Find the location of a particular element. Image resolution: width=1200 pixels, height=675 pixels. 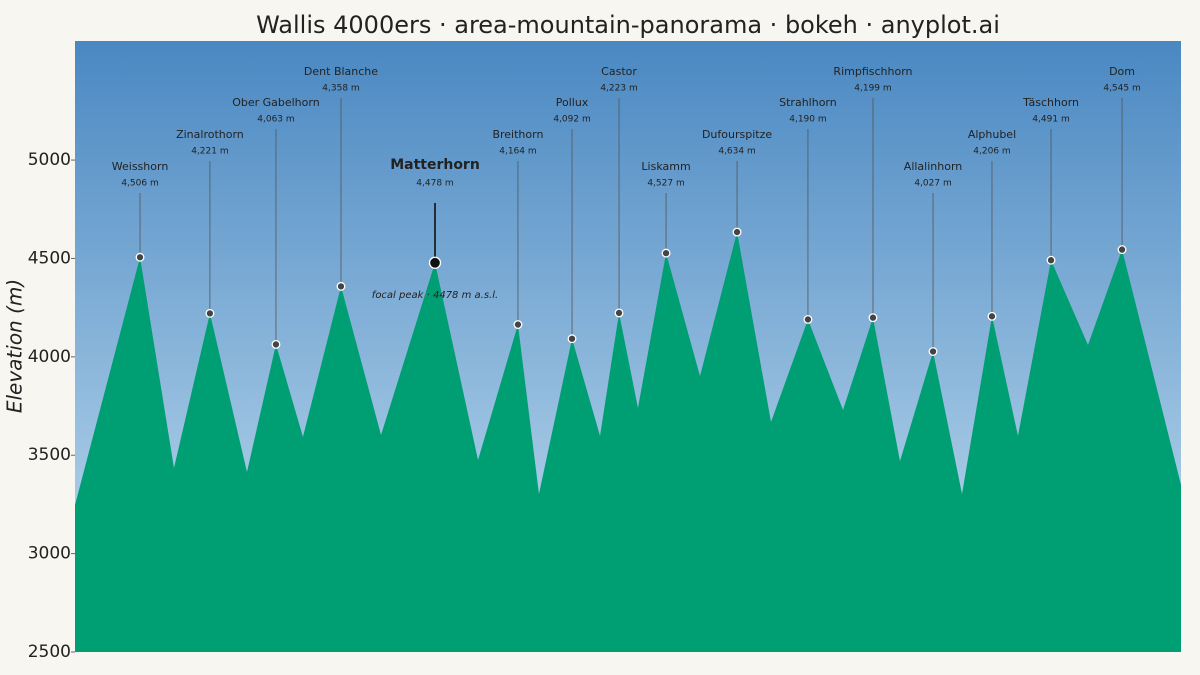

peak-name: Allalinhorn is located at coordinates (933, 166).